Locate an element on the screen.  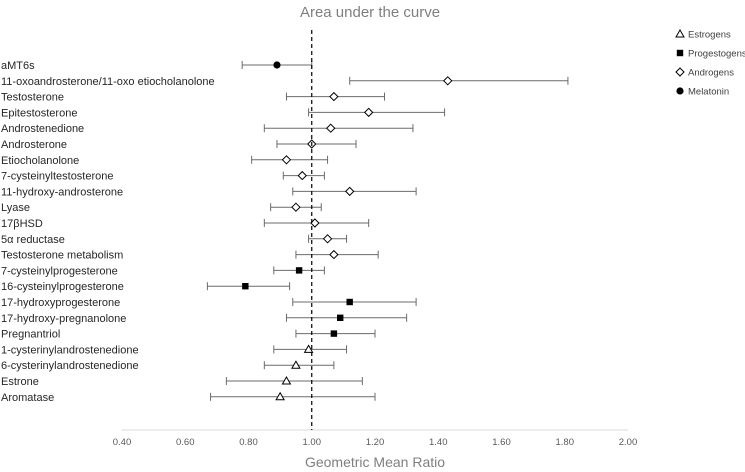
row-label: Testosterone is located at coordinates (32, 98).